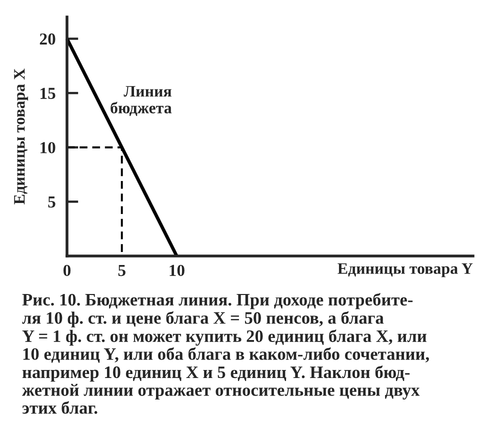 The height and width of the screenshot is (447, 493). Describe the element at coordinates (405, 270) in the screenshot. I see `x-axis-title: Единицы товара Y` at that location.